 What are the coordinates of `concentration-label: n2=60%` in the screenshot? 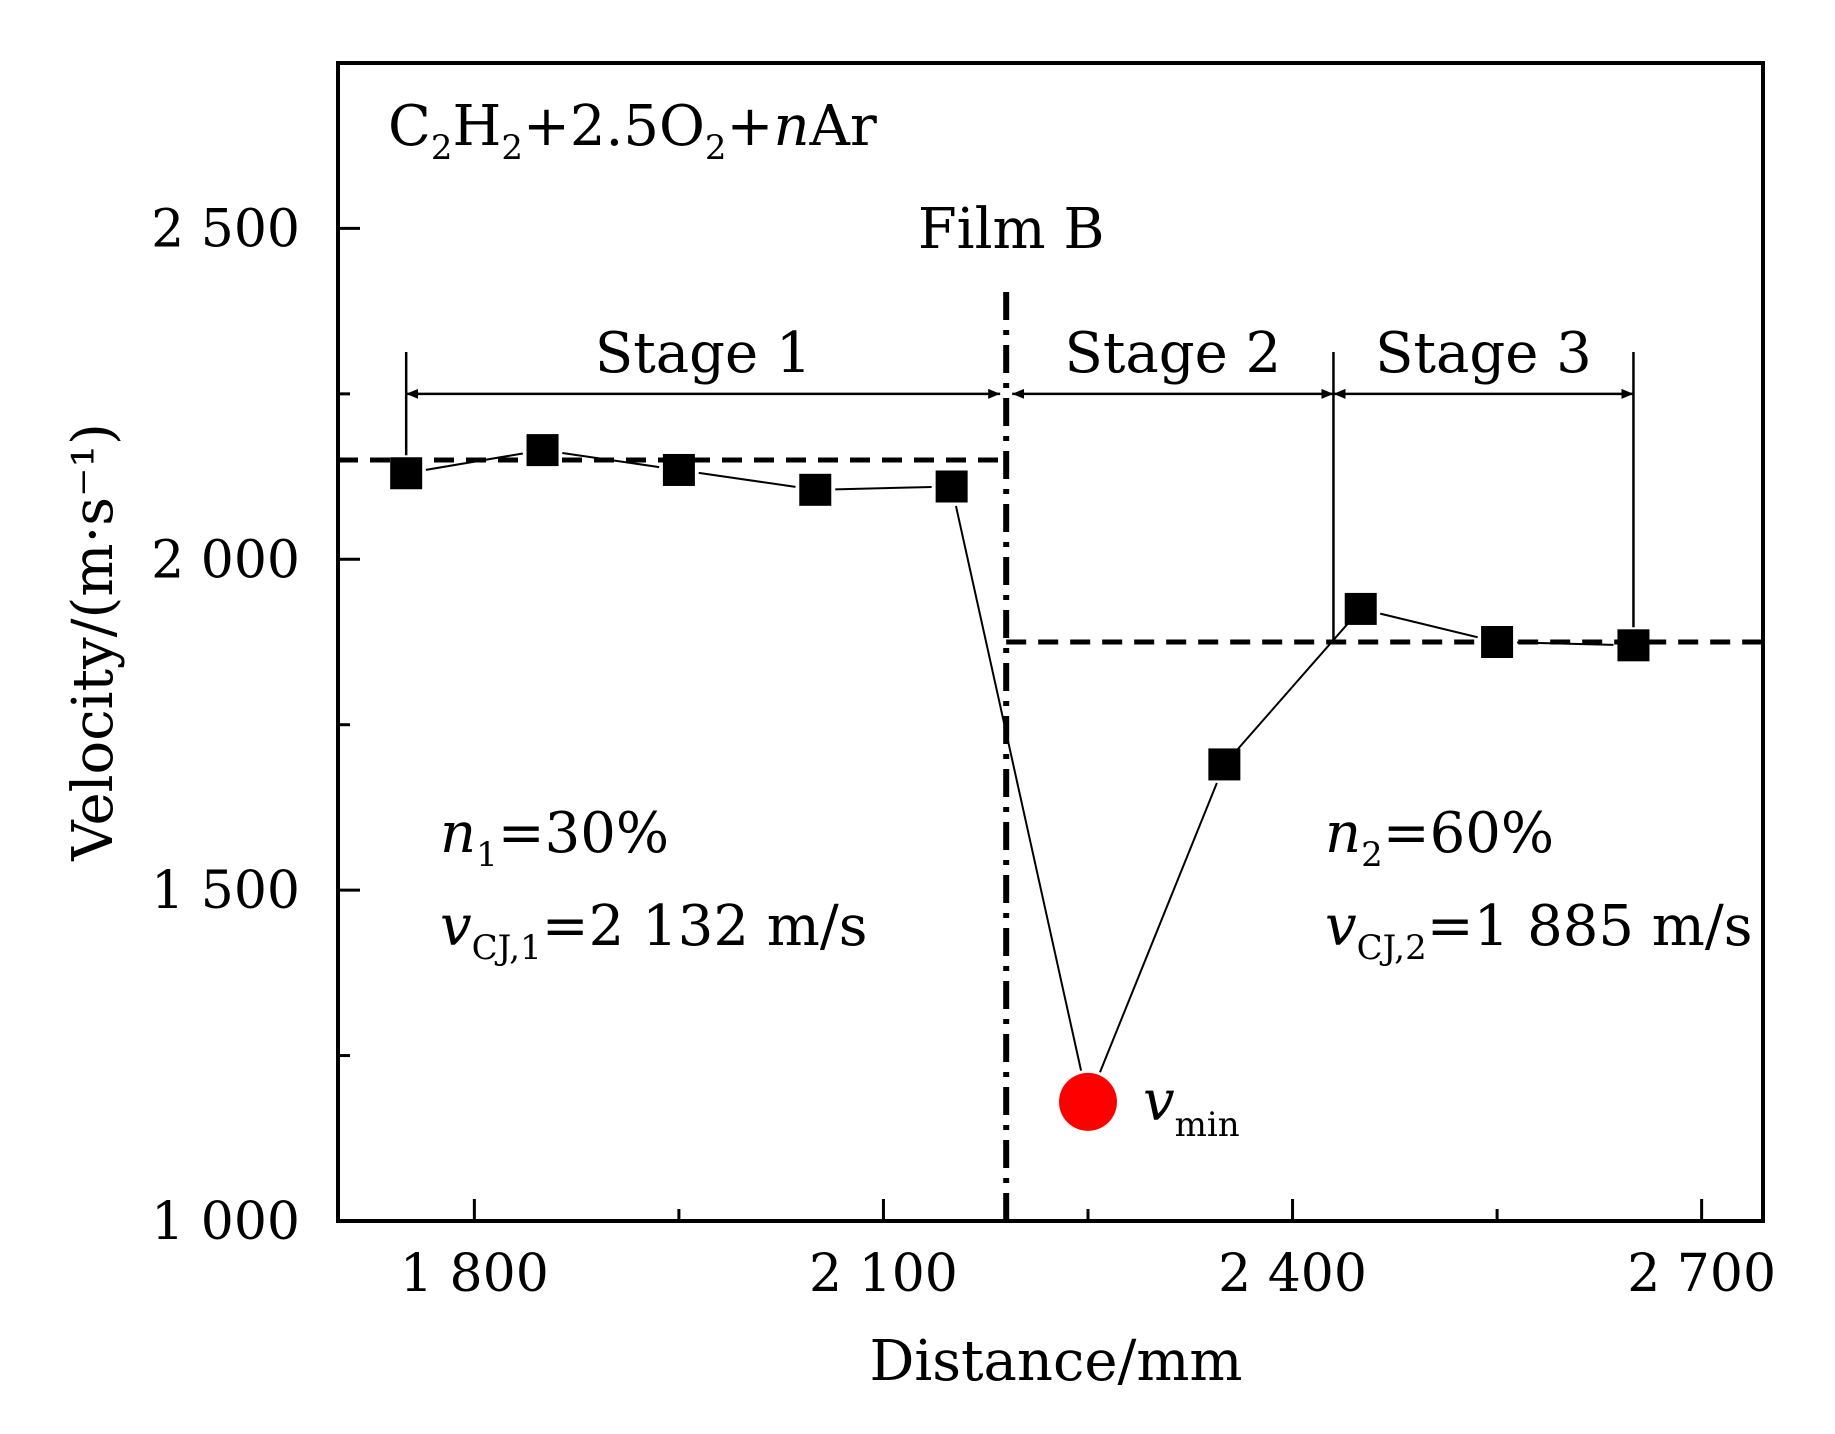 It's located at (1439, 838).